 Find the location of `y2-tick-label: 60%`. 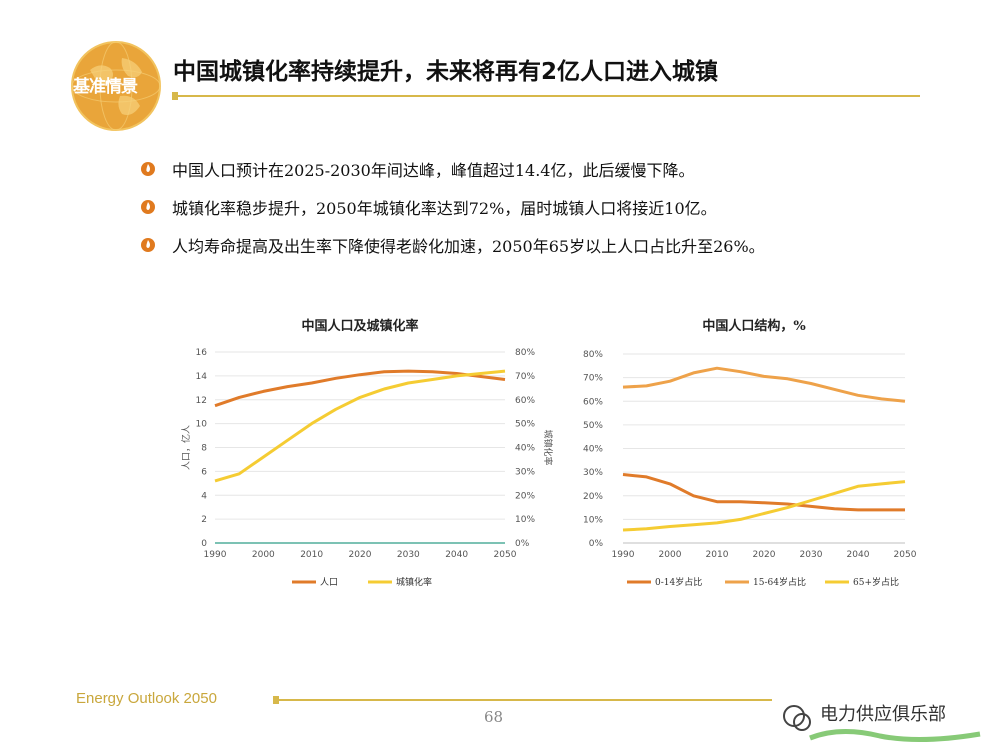

y2-tick-label: 60% is located at coordinates (525, 401).